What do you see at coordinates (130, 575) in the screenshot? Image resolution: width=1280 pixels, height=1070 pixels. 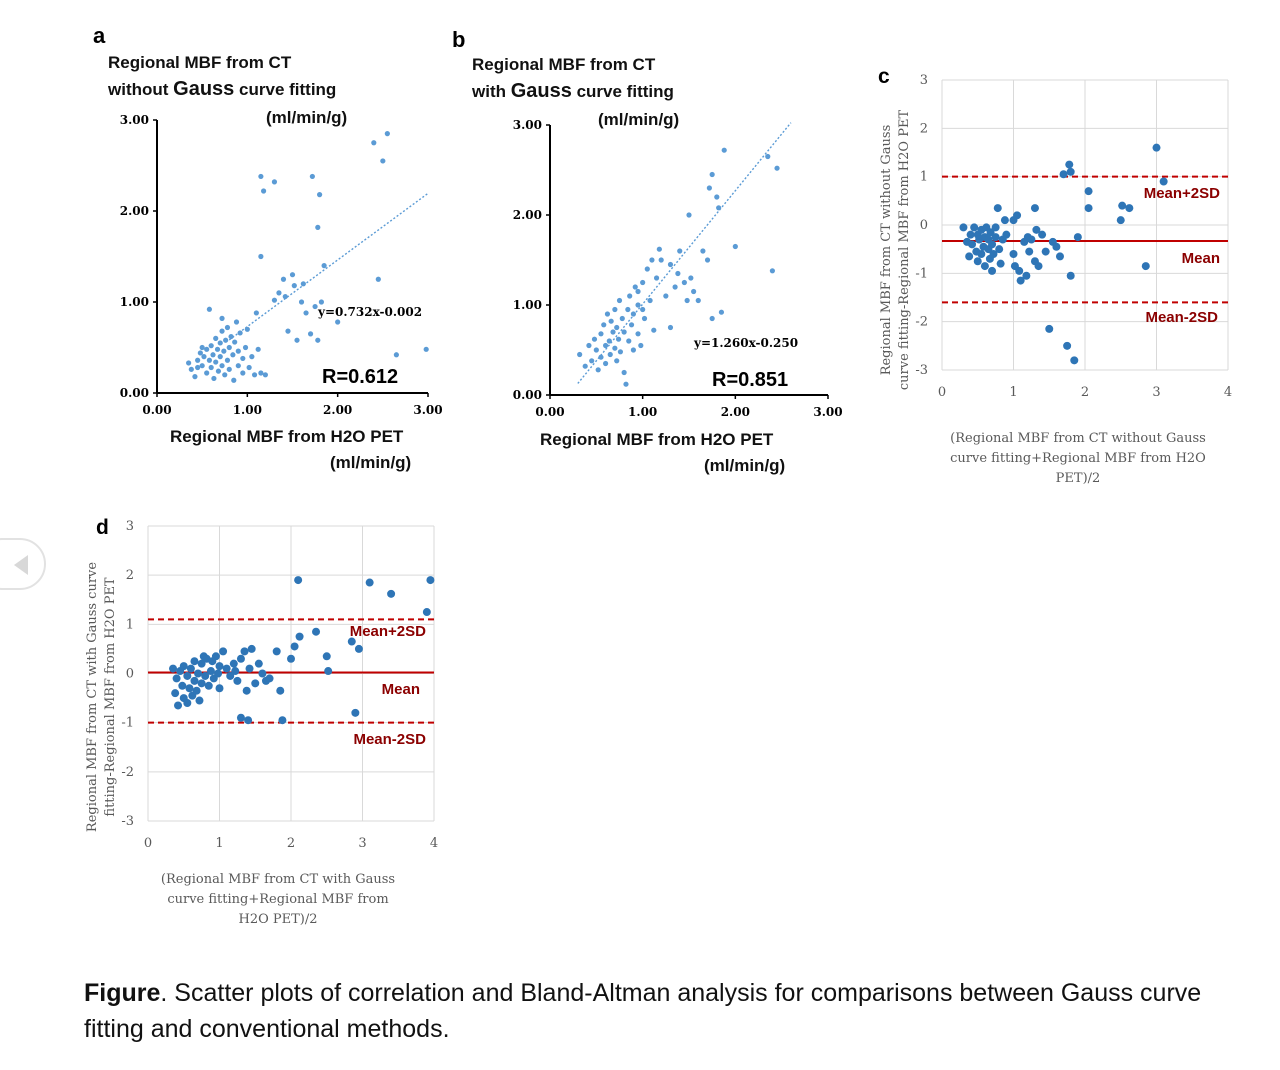 I see `y-tick-label: 2` at bounding box center [130, 575].